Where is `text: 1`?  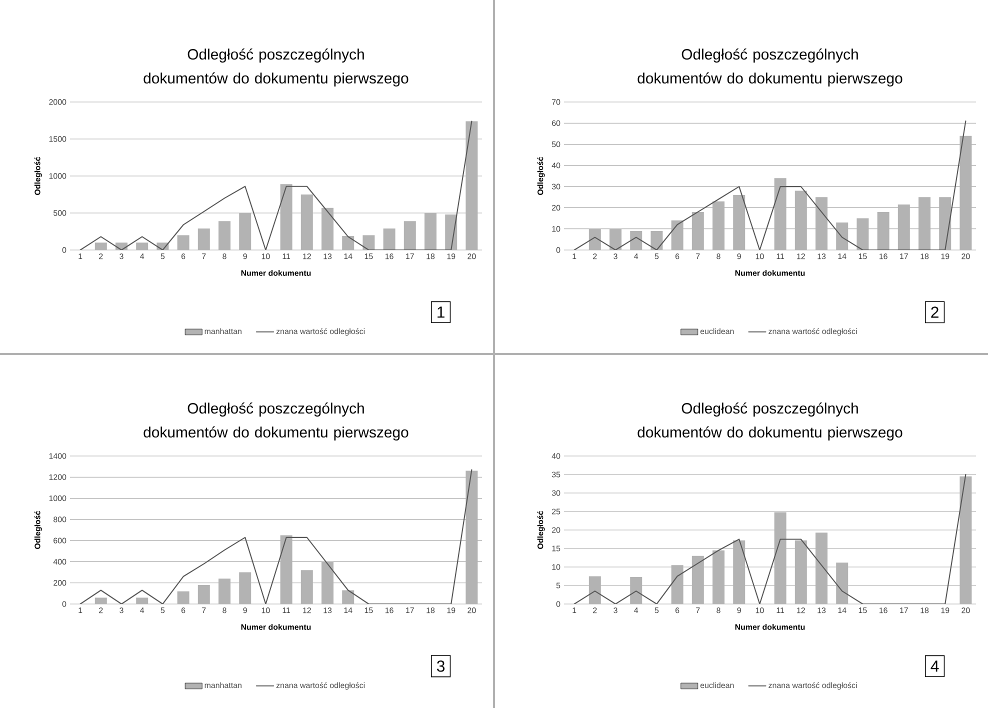 text: 1 is located at coordinates (441, 312).